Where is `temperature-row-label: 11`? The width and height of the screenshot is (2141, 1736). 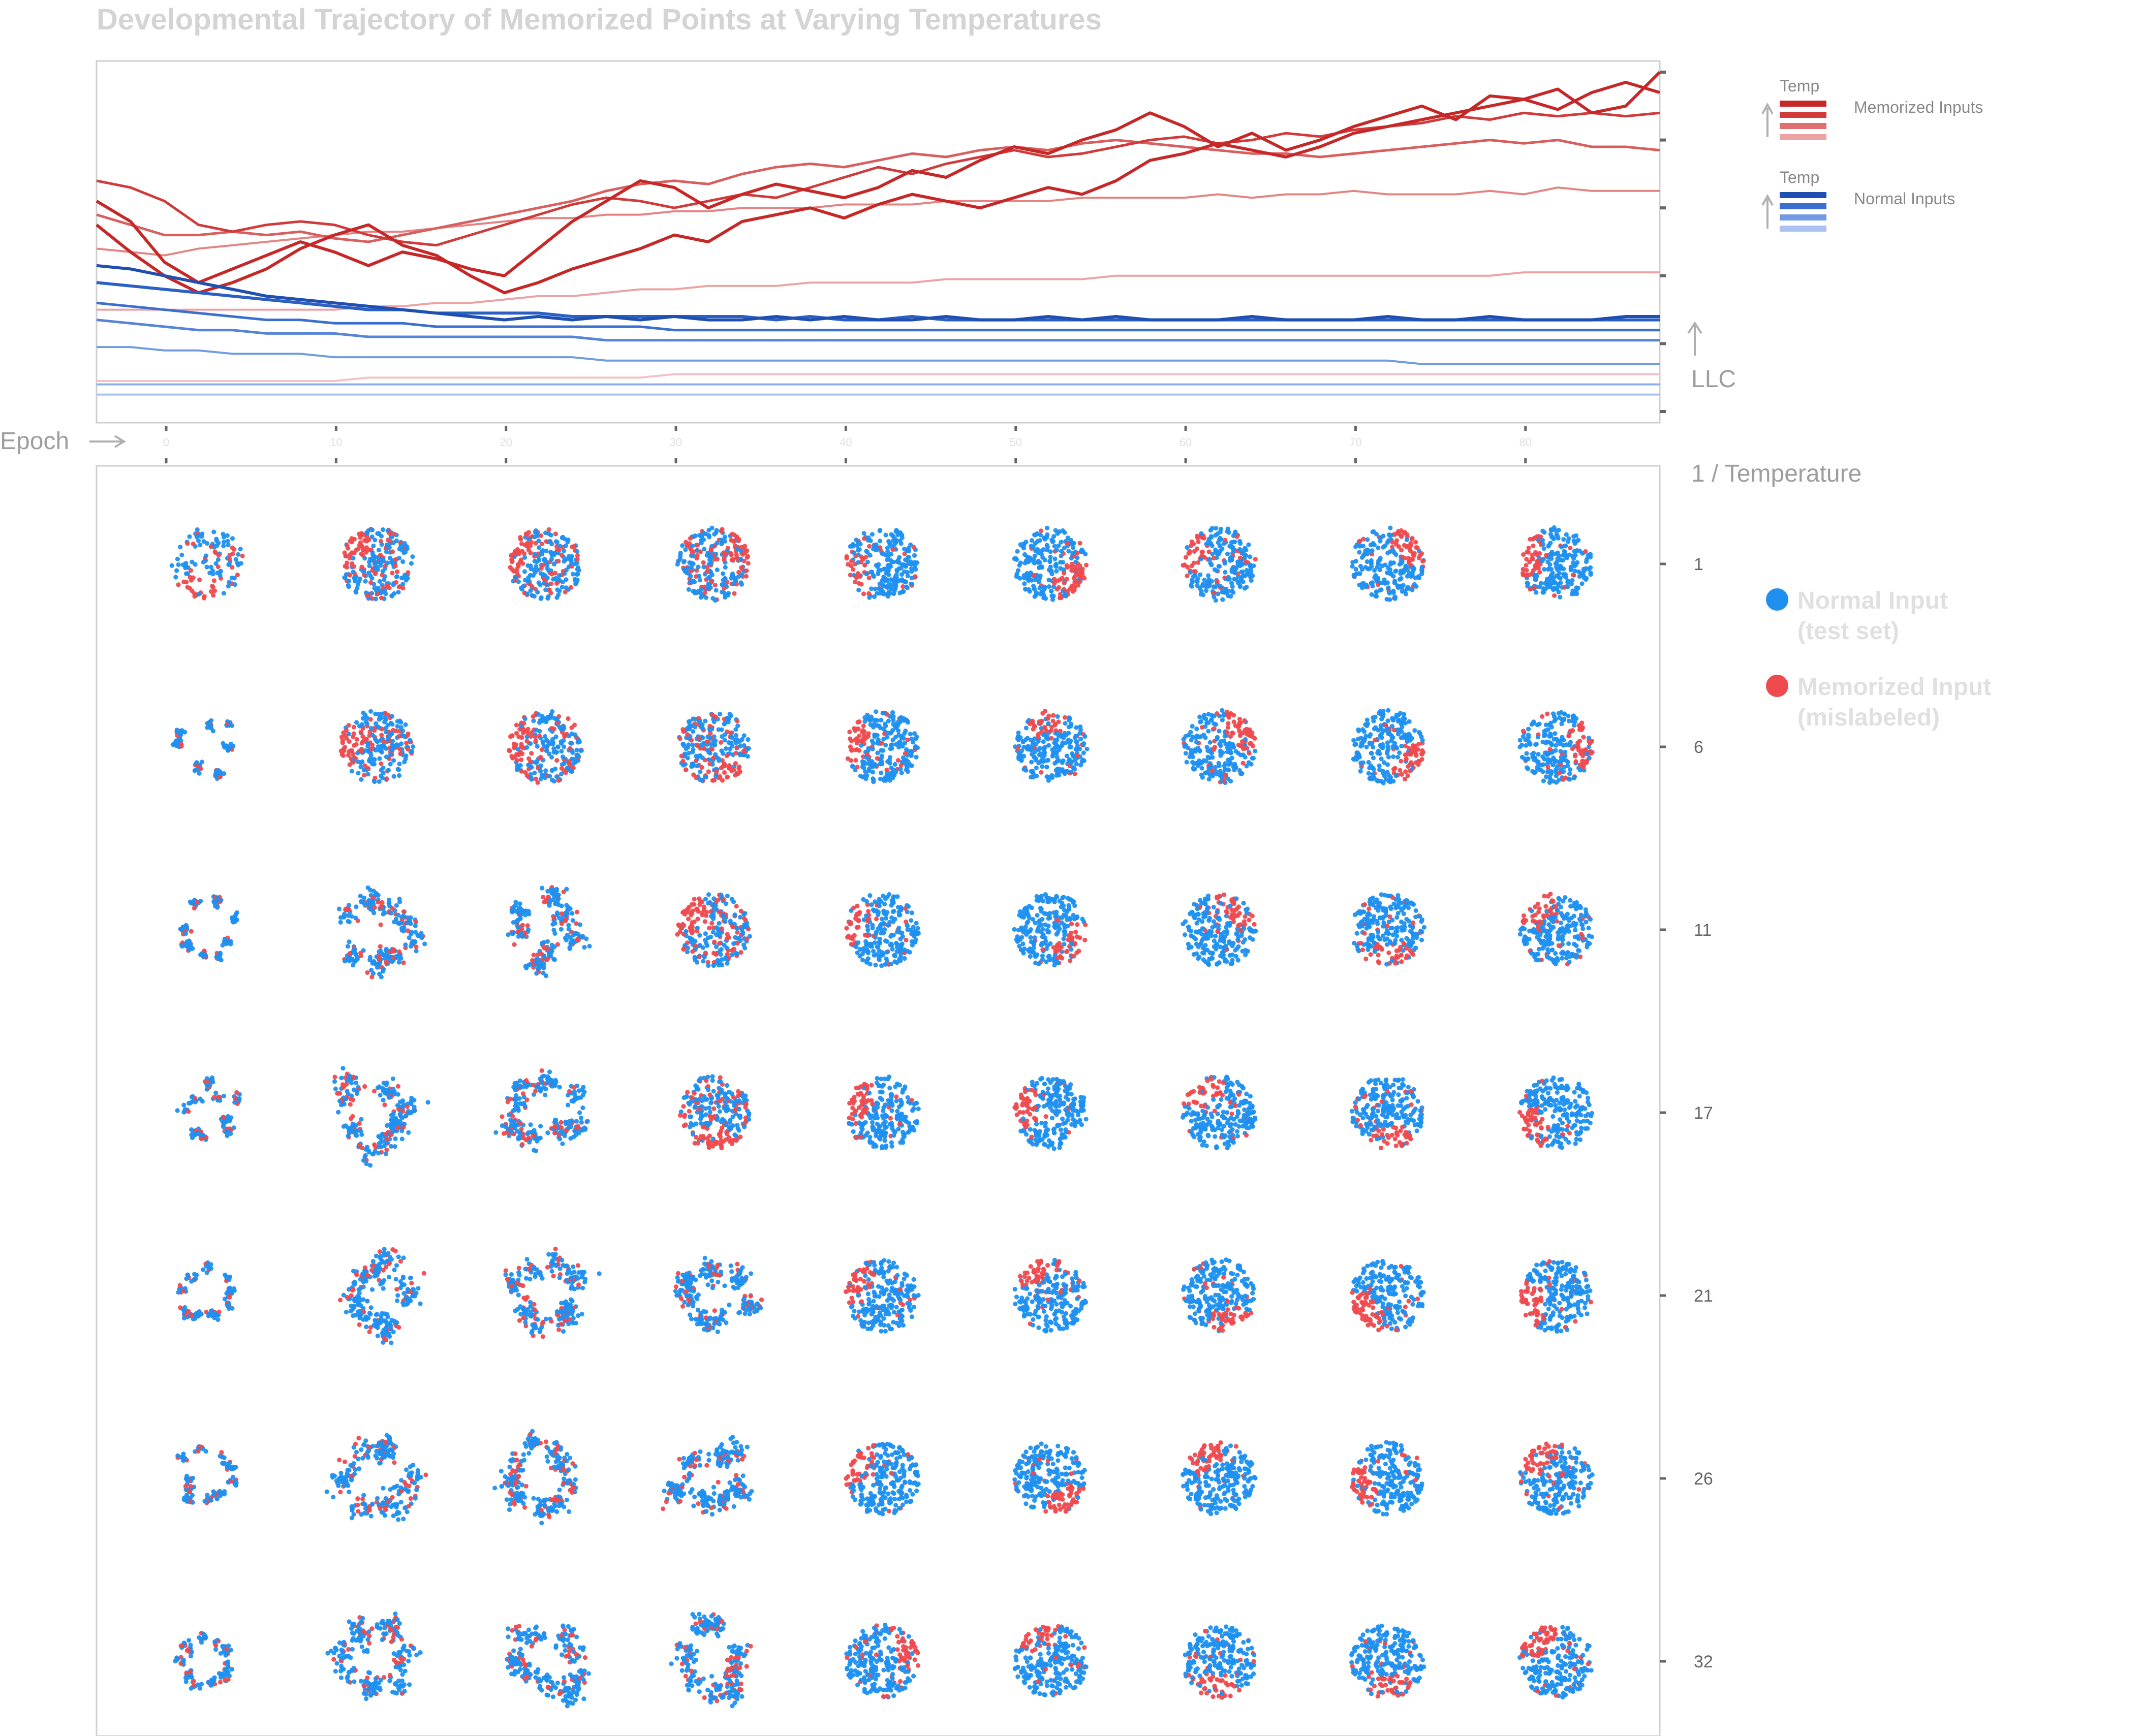 temperature-row-label: 11 is located at coordinates (1703, 930).